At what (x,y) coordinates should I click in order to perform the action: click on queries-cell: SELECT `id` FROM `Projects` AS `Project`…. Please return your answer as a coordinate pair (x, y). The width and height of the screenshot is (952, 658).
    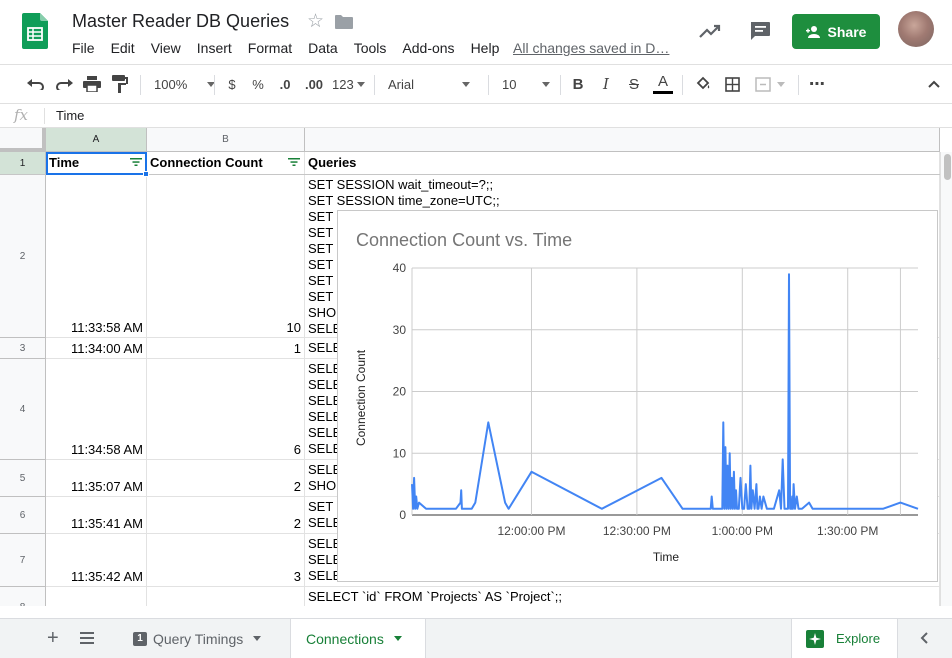
    Looking at the image, I should click on (622, 596).